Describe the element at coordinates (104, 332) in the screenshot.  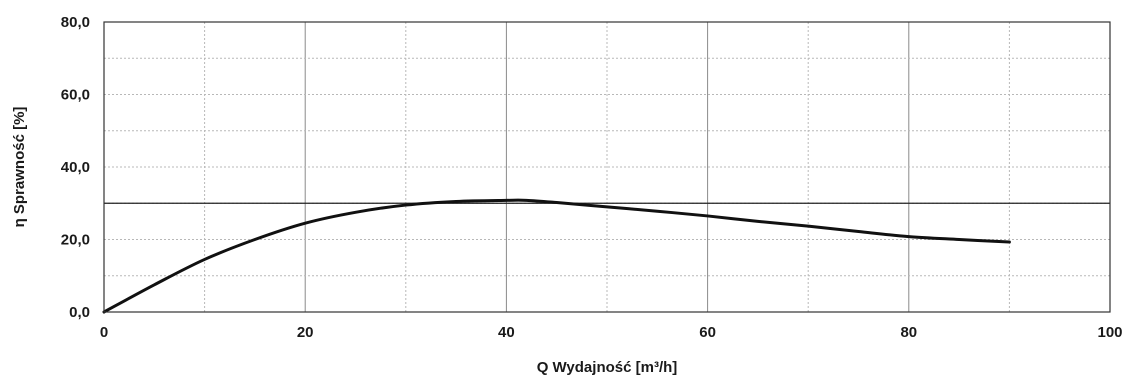
I see `x-tick-label: 0` at that location.